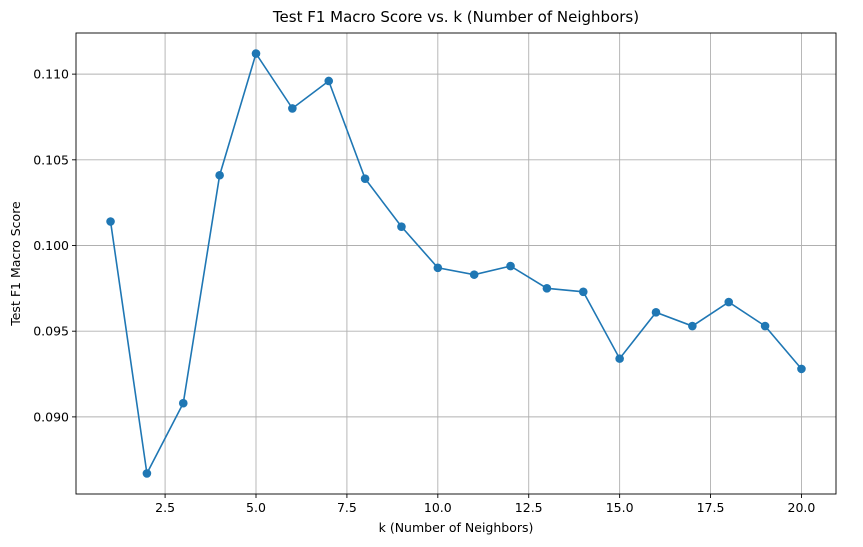 The image size is (863, 547). I want to click on x-tick-label: 20.0, so click(802, 507).